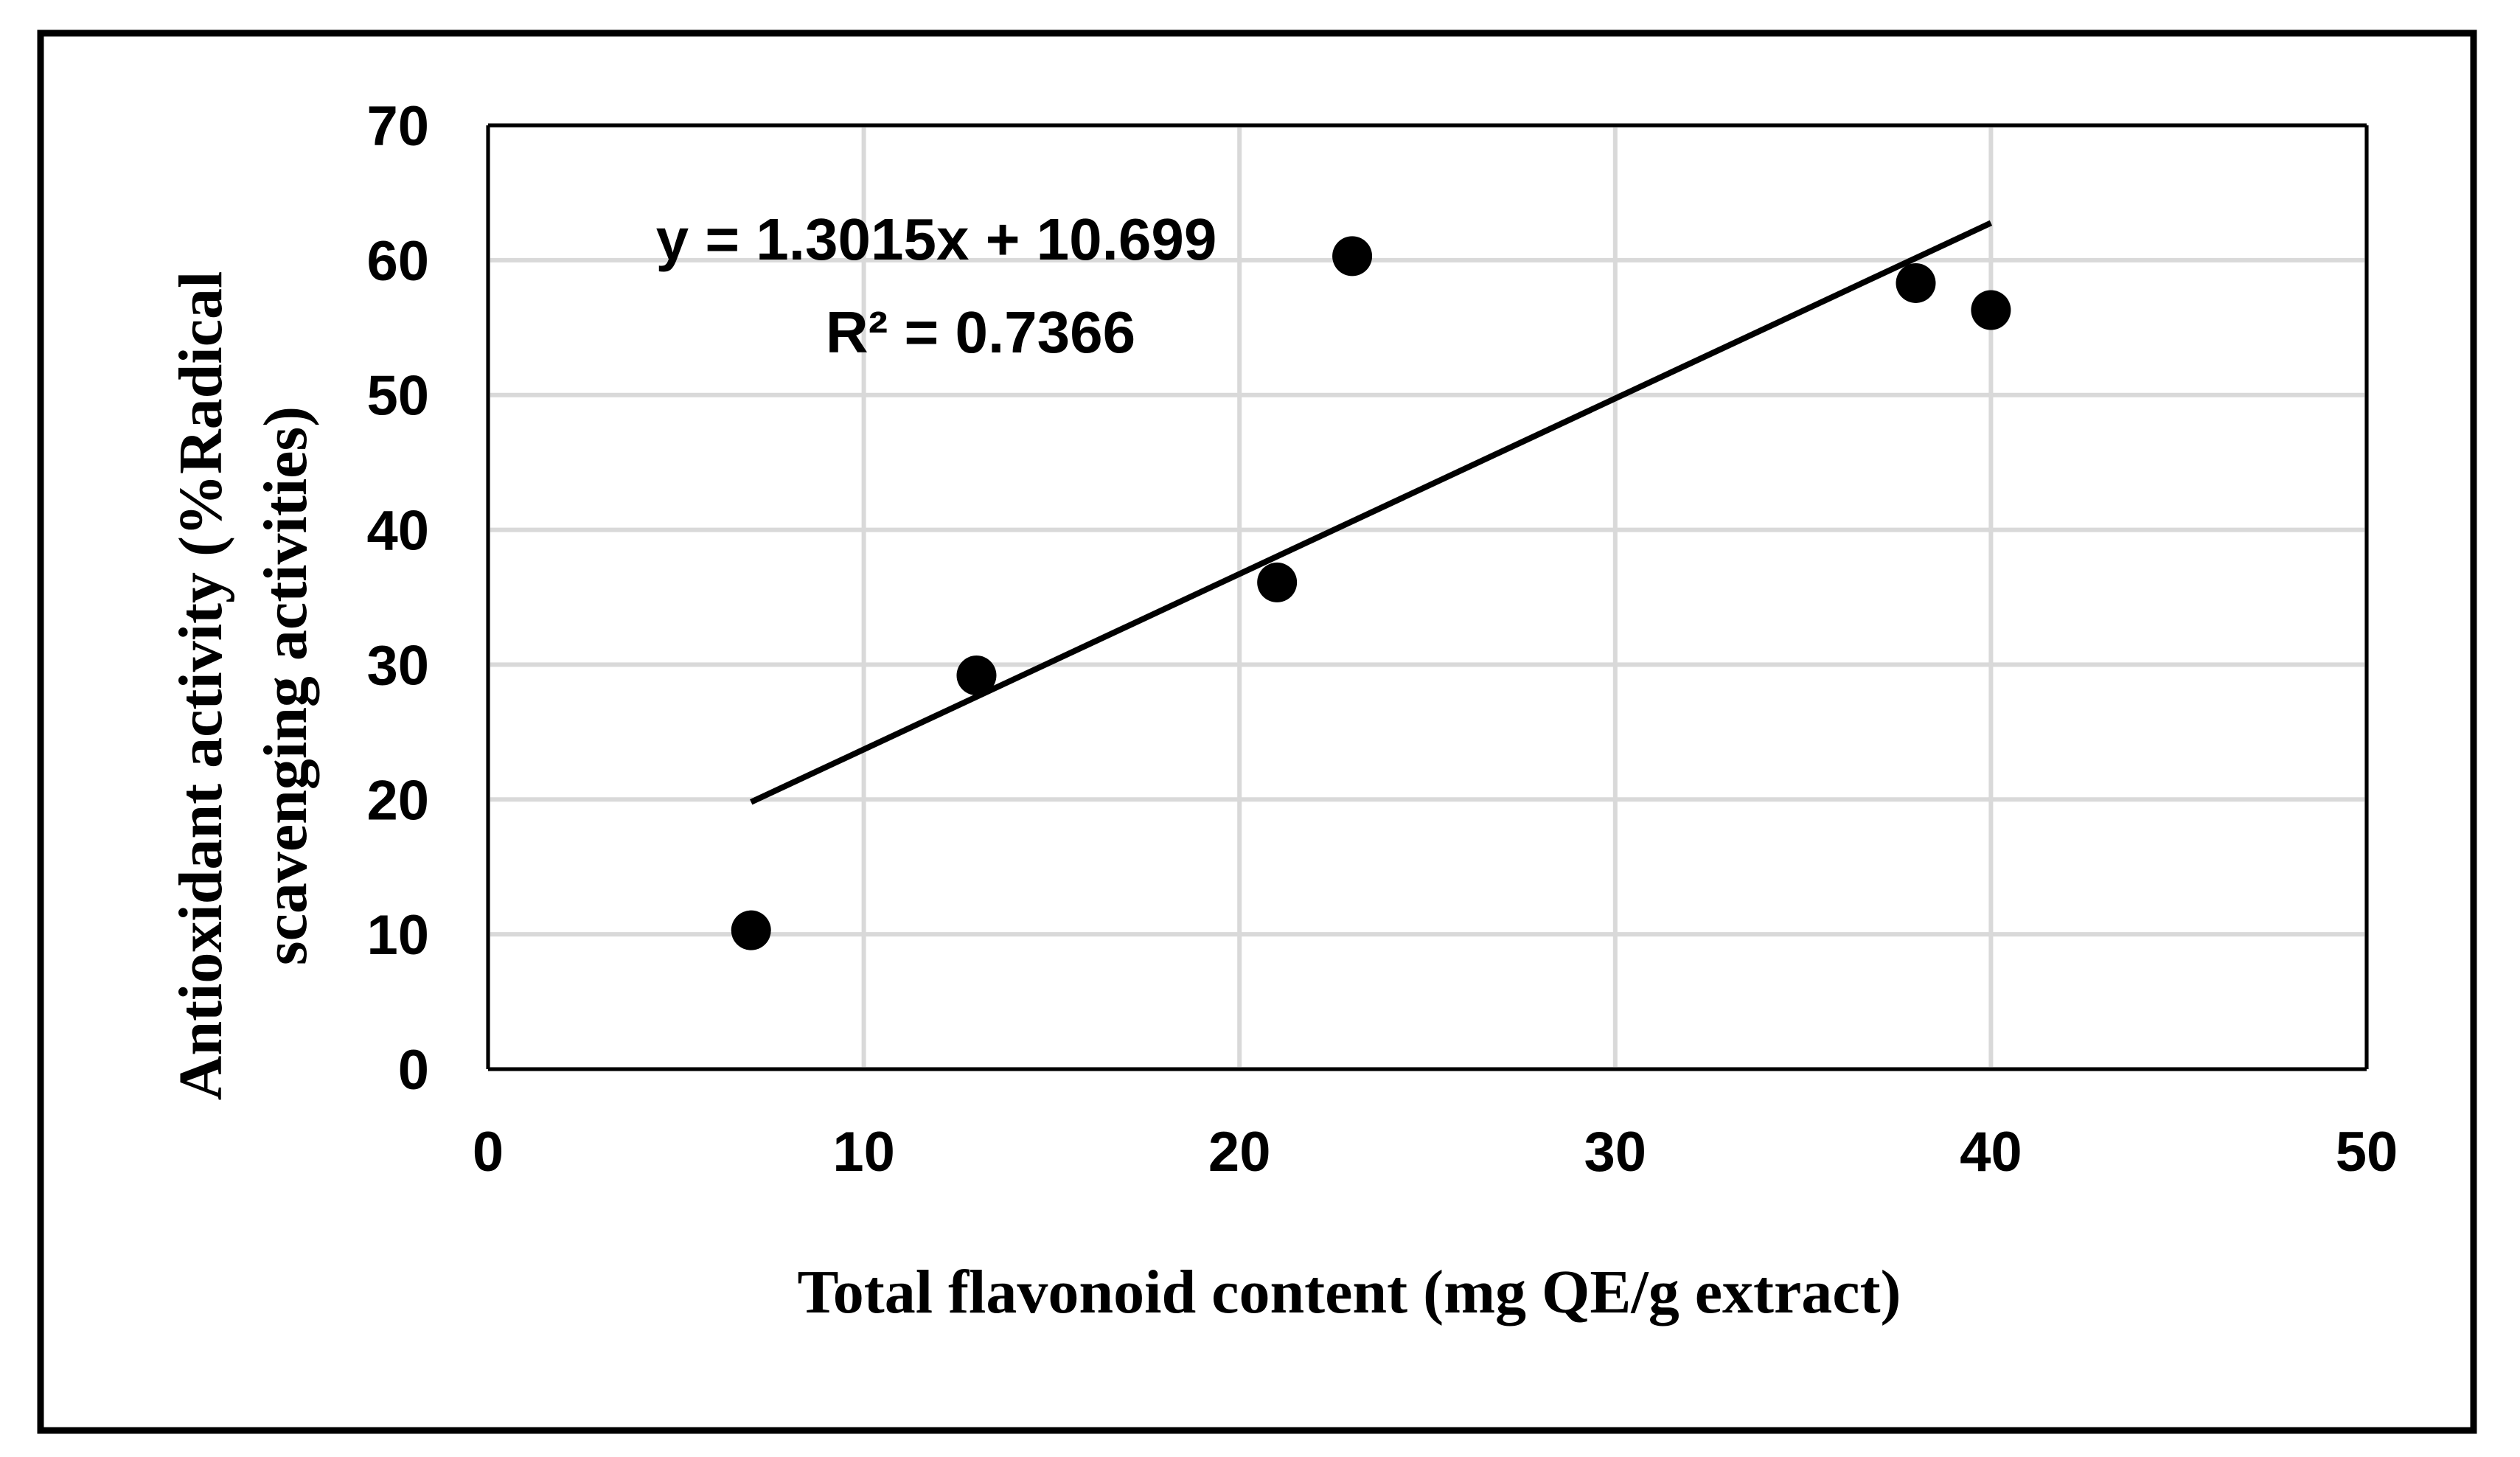 The height and width of the screenshot is (1457, 2520). Describe the element at coordinates (1615, 1152) in the screenshot. I see `x-tick-label: 30` at that location.